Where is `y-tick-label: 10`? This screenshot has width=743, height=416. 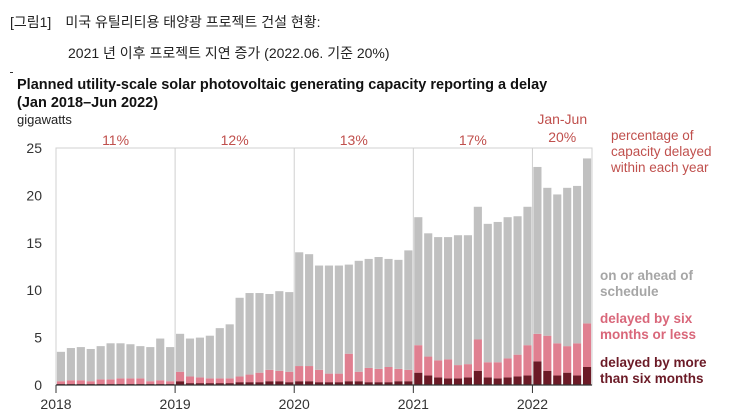 y-tick-label: 10 is located at coordinates (34, 290).